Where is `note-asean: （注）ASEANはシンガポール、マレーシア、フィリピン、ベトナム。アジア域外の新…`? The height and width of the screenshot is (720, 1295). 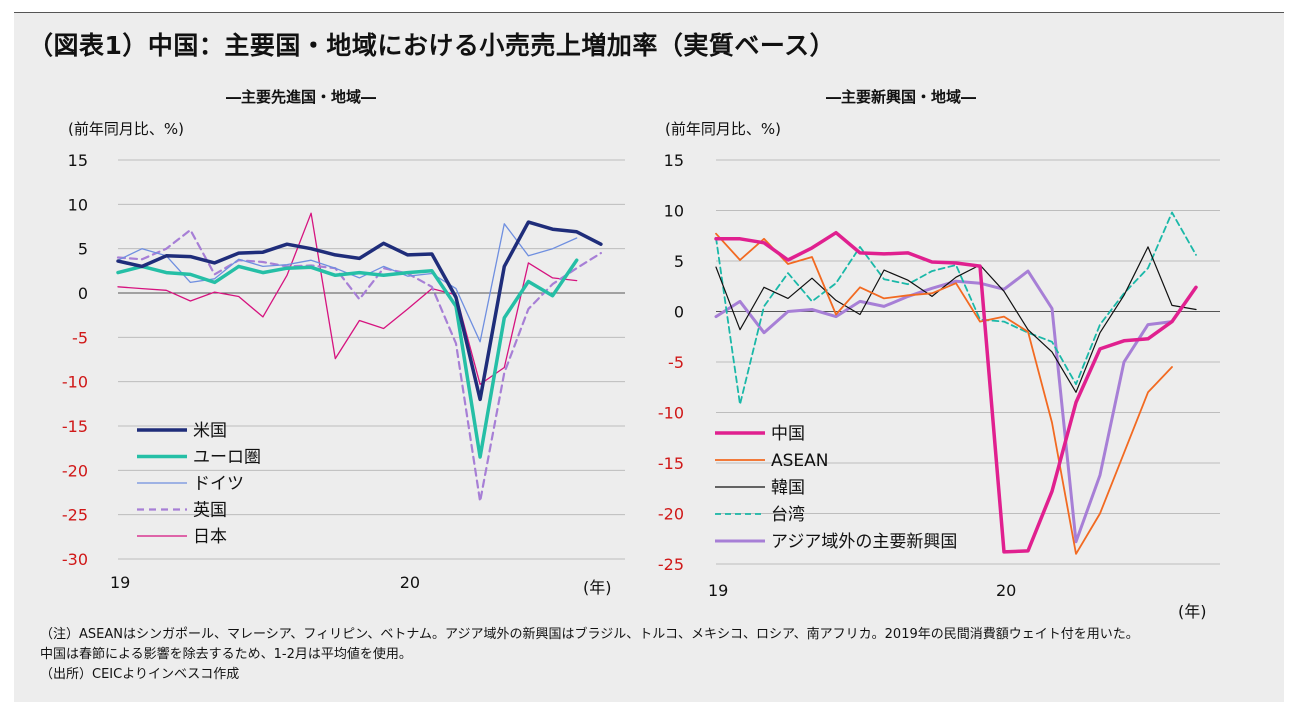 note-asean: （注）ASEANはシンガポール、マレーシア、フィリピン、ベトナム。アジア域外の新… is located at coordinates (589, 634).